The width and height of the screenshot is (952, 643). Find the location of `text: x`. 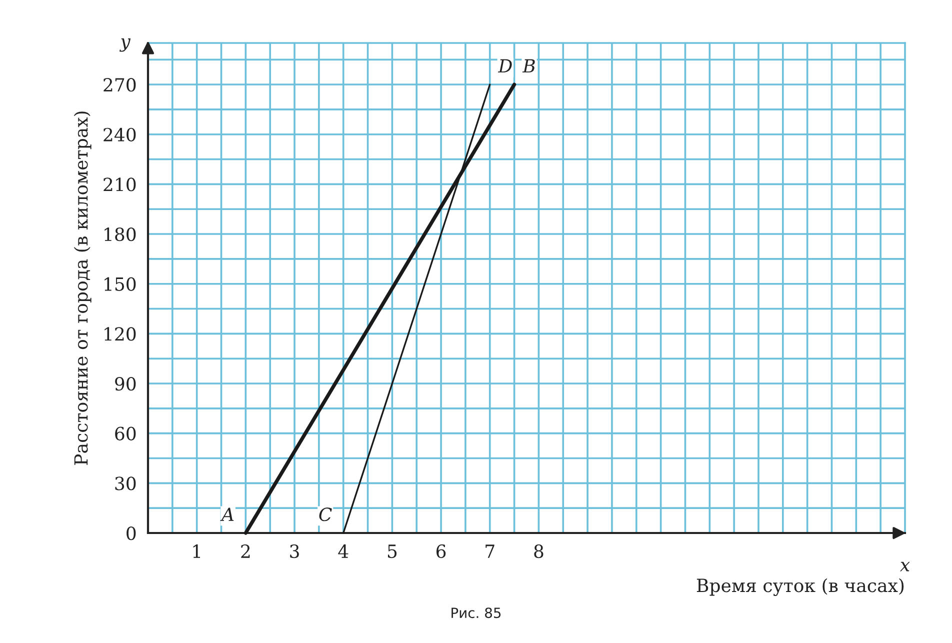

text: x is located at coordinates (905, 567).